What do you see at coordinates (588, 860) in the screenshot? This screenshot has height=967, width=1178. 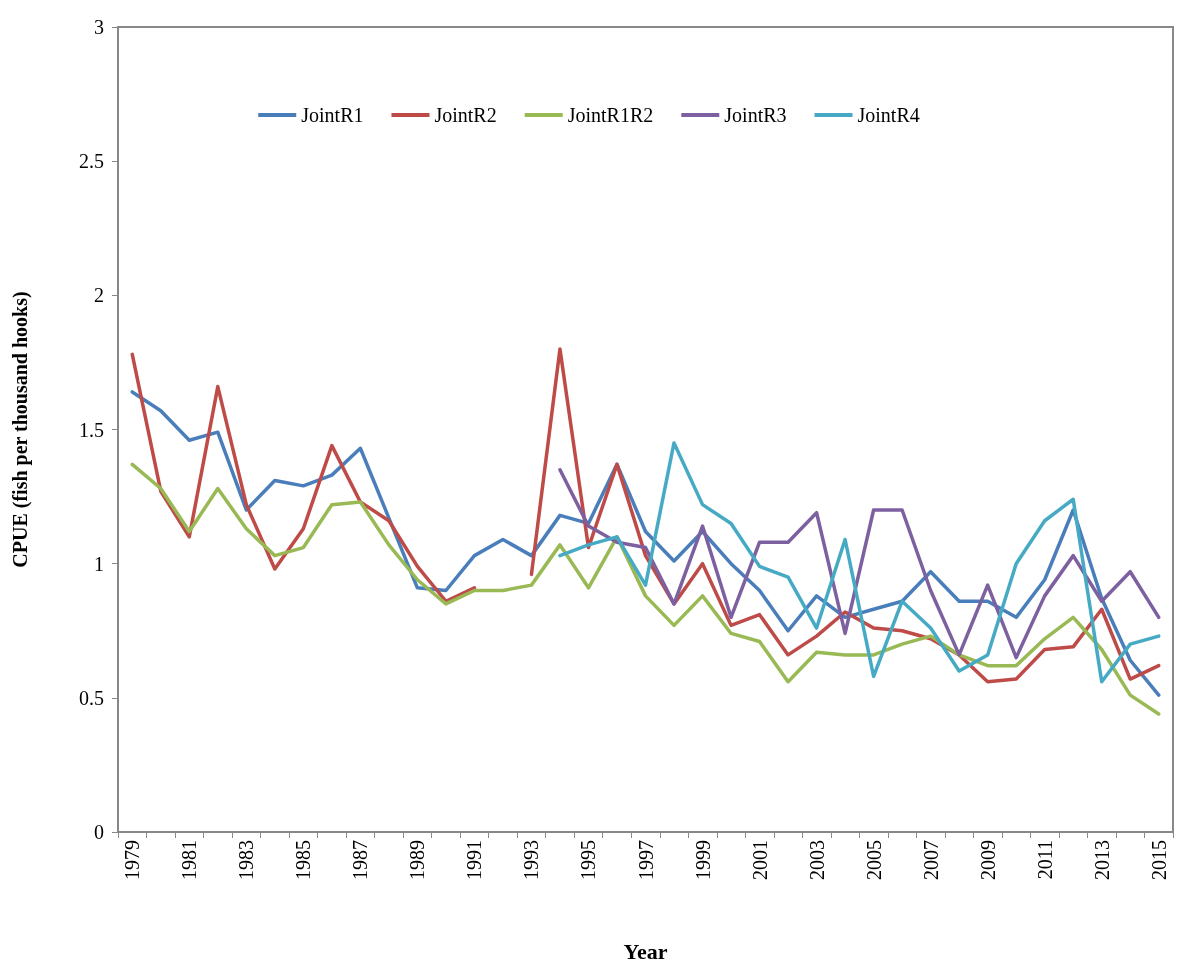 I see `x-tick-label: 1995` at bounding box center [588, 860].